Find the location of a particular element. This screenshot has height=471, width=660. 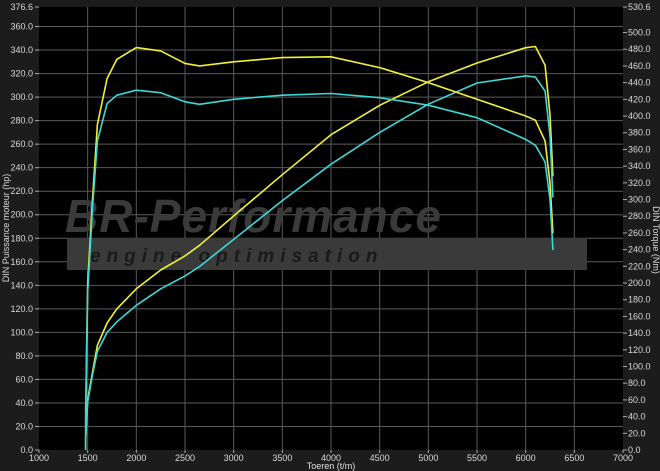

y-left-tick-label: 40.0 is located at coordinates (24, 403).